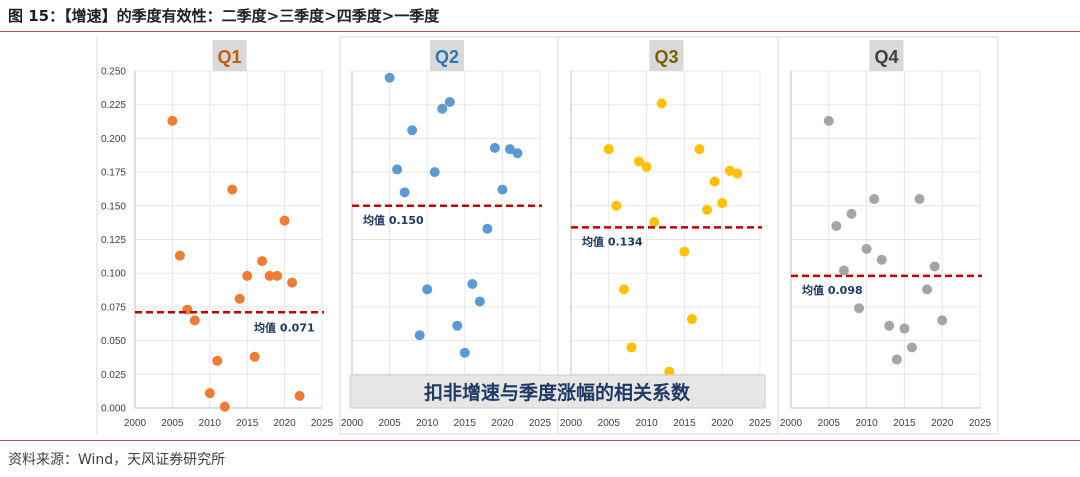 The image size is (1080, 477). I want to click on q4-panel-title: Q4, so click(886, 57).